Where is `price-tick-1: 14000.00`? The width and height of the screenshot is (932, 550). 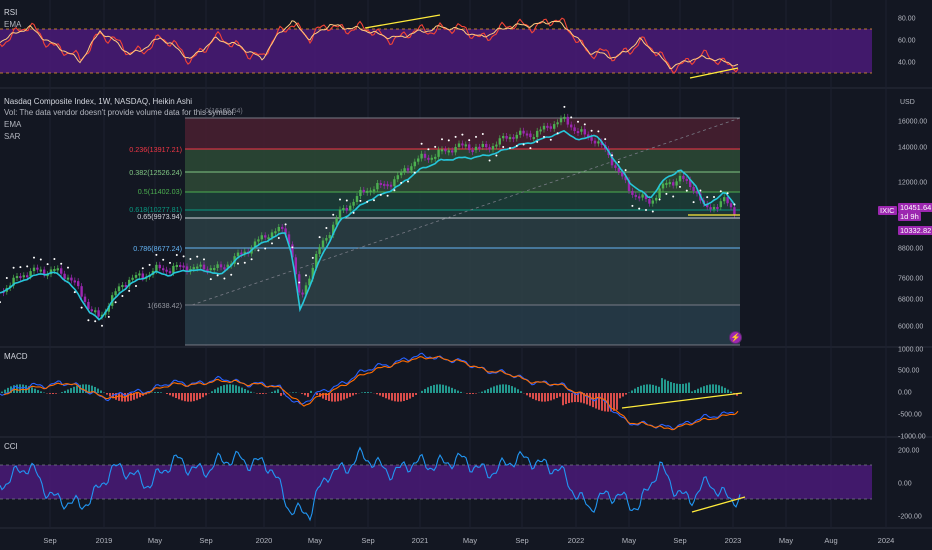 price-tick-1: 14000.00 is located at coordinates (912, 148).